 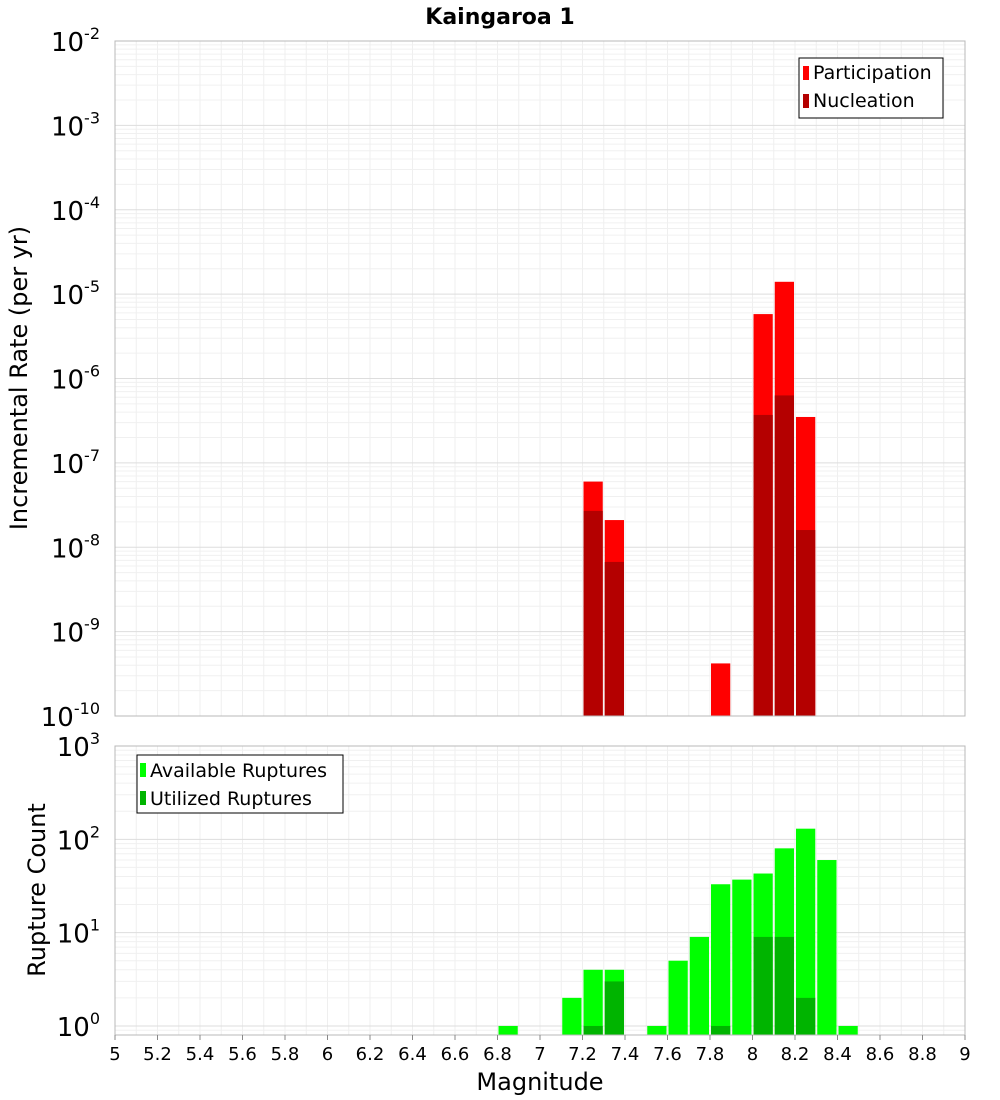 What do you see at coordinates (499, 17) in the screenshot?
I see `chart-title: Kaingaroa 1` at bounding box center [499, 17].